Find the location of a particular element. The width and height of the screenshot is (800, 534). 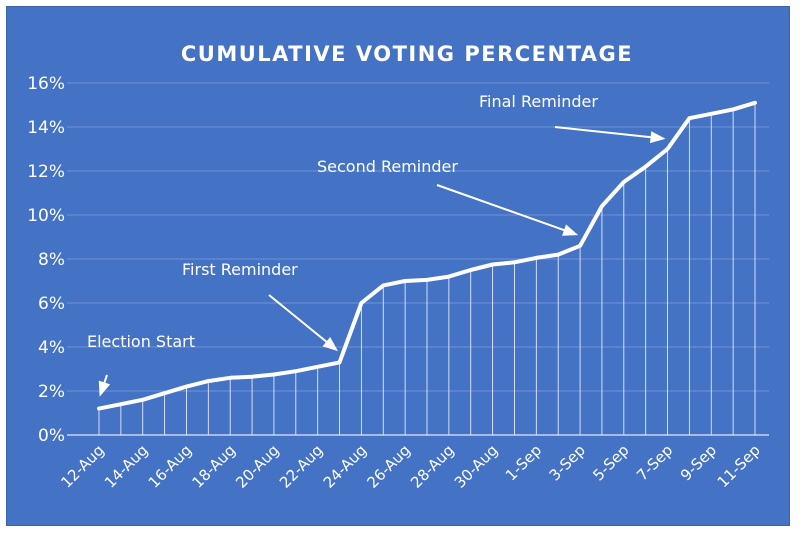

x-tick-label: 26-Aug is located at coordinates (388, 466).